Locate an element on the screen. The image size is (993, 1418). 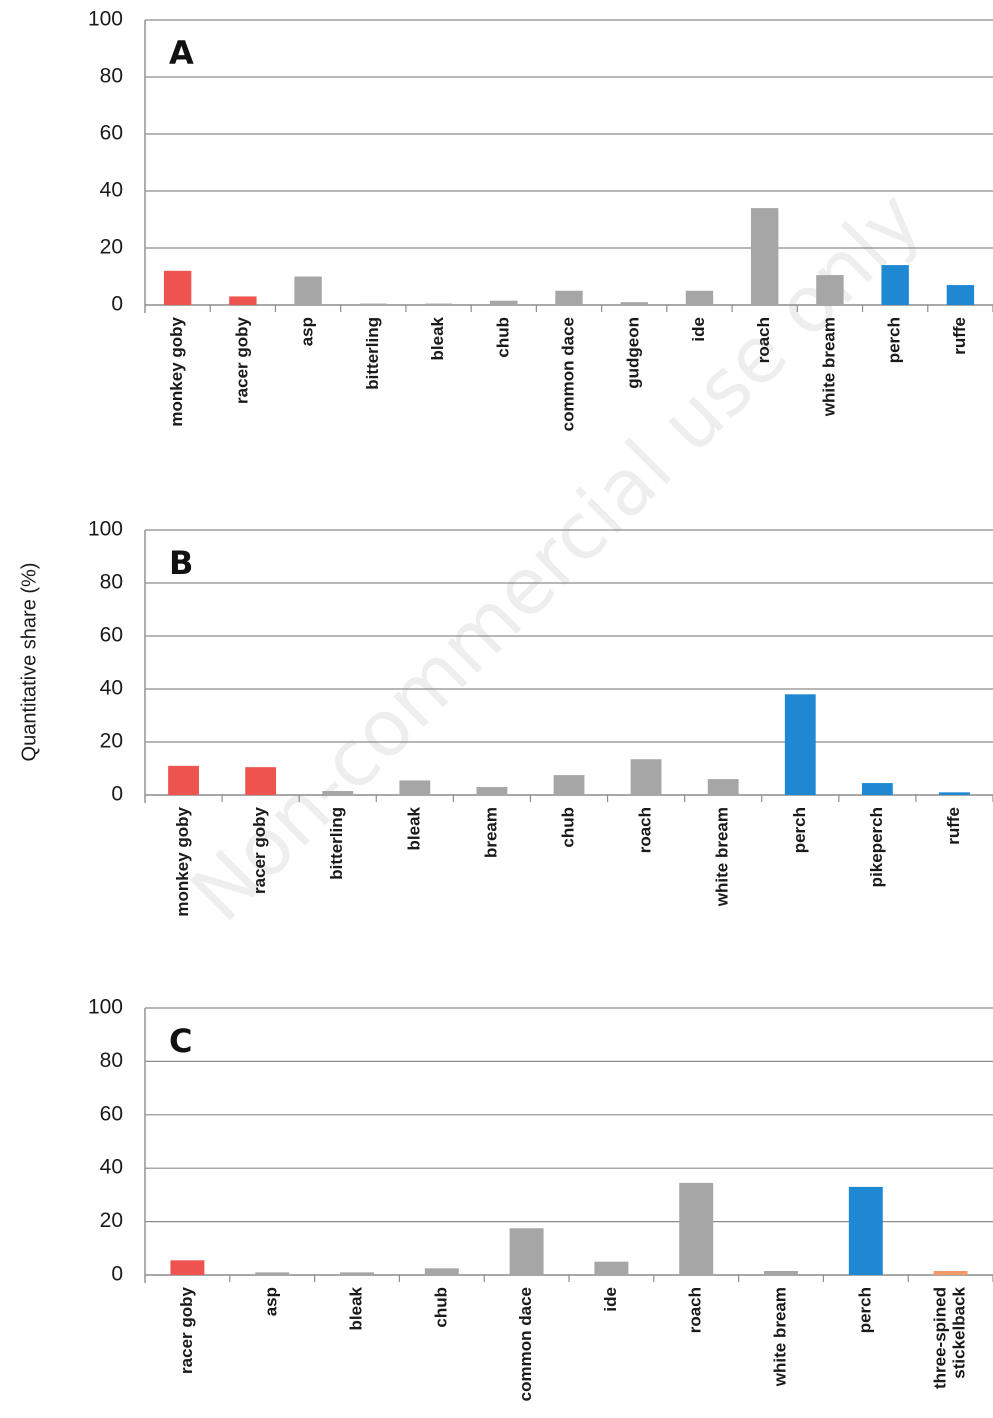
panel-letter: C is located at coordinates (180, 1041).